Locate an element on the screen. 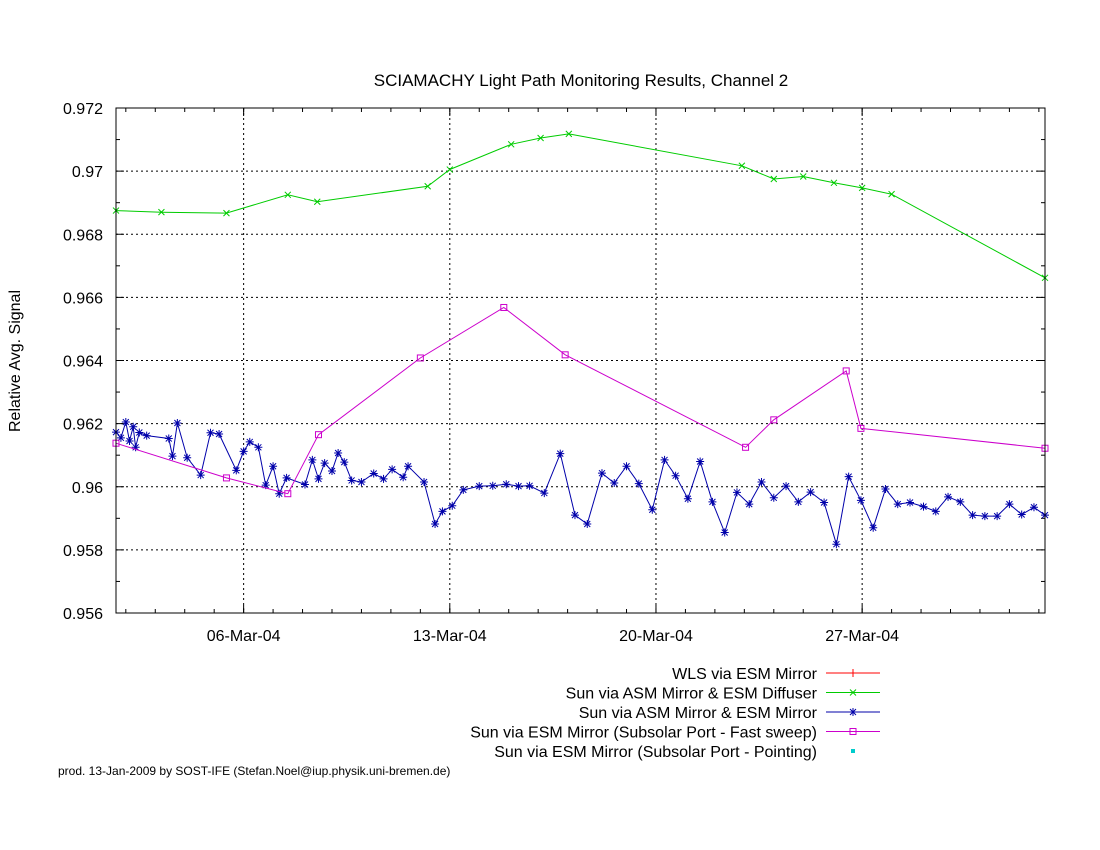 The image size is (1100, 850). legend-item: WLS via ESM Mirror is located at coordinates (776, 674).